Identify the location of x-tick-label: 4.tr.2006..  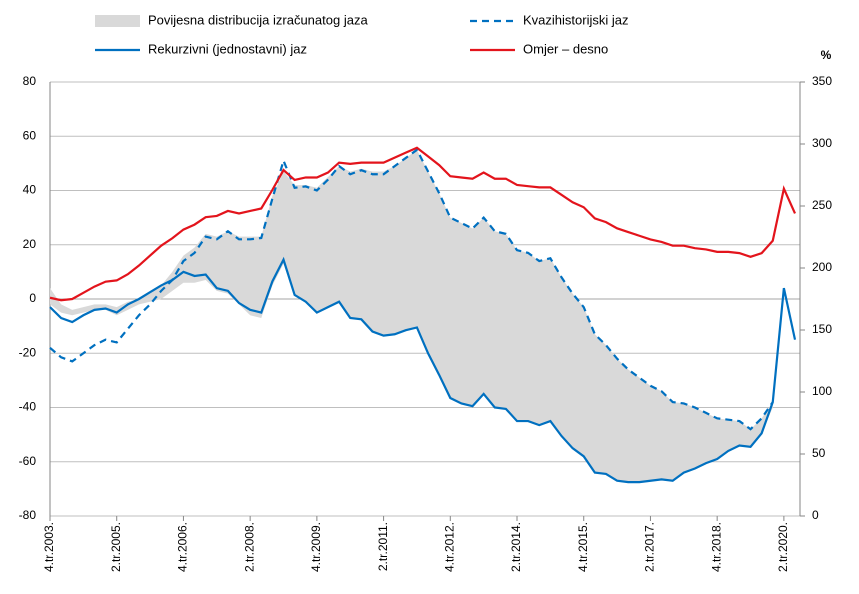
(183, 547).